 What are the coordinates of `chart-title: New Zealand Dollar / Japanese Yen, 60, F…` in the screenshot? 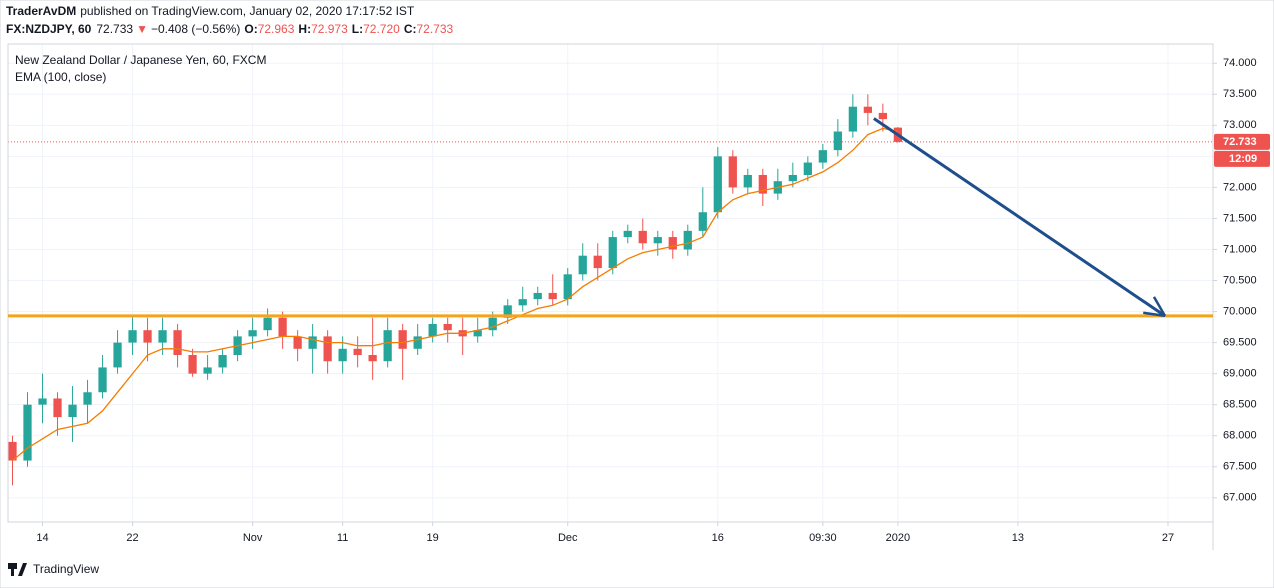 It's located at (140, 60).